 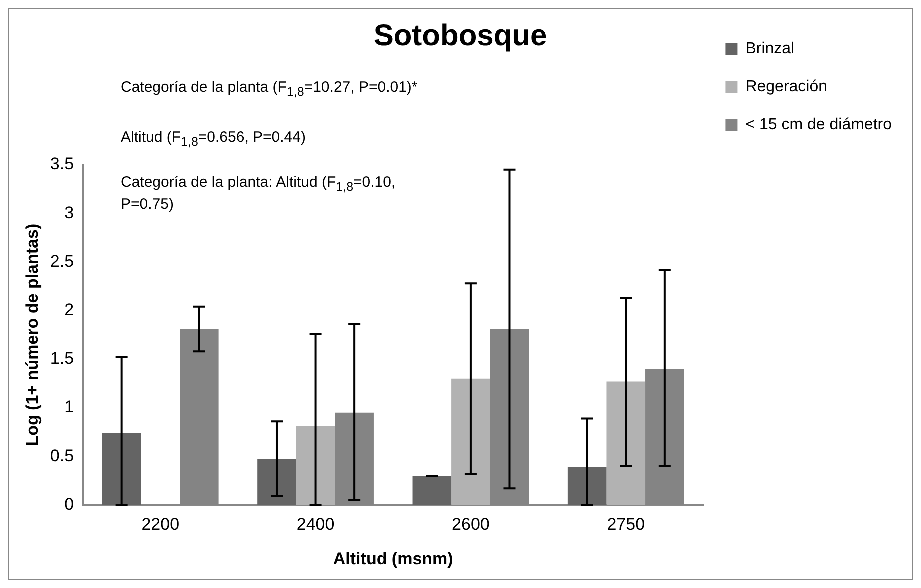 What do you see at coordinates (69, 407) in the screenshot?
I see `y-tick-label: 1` at bounding box center [69, 407].